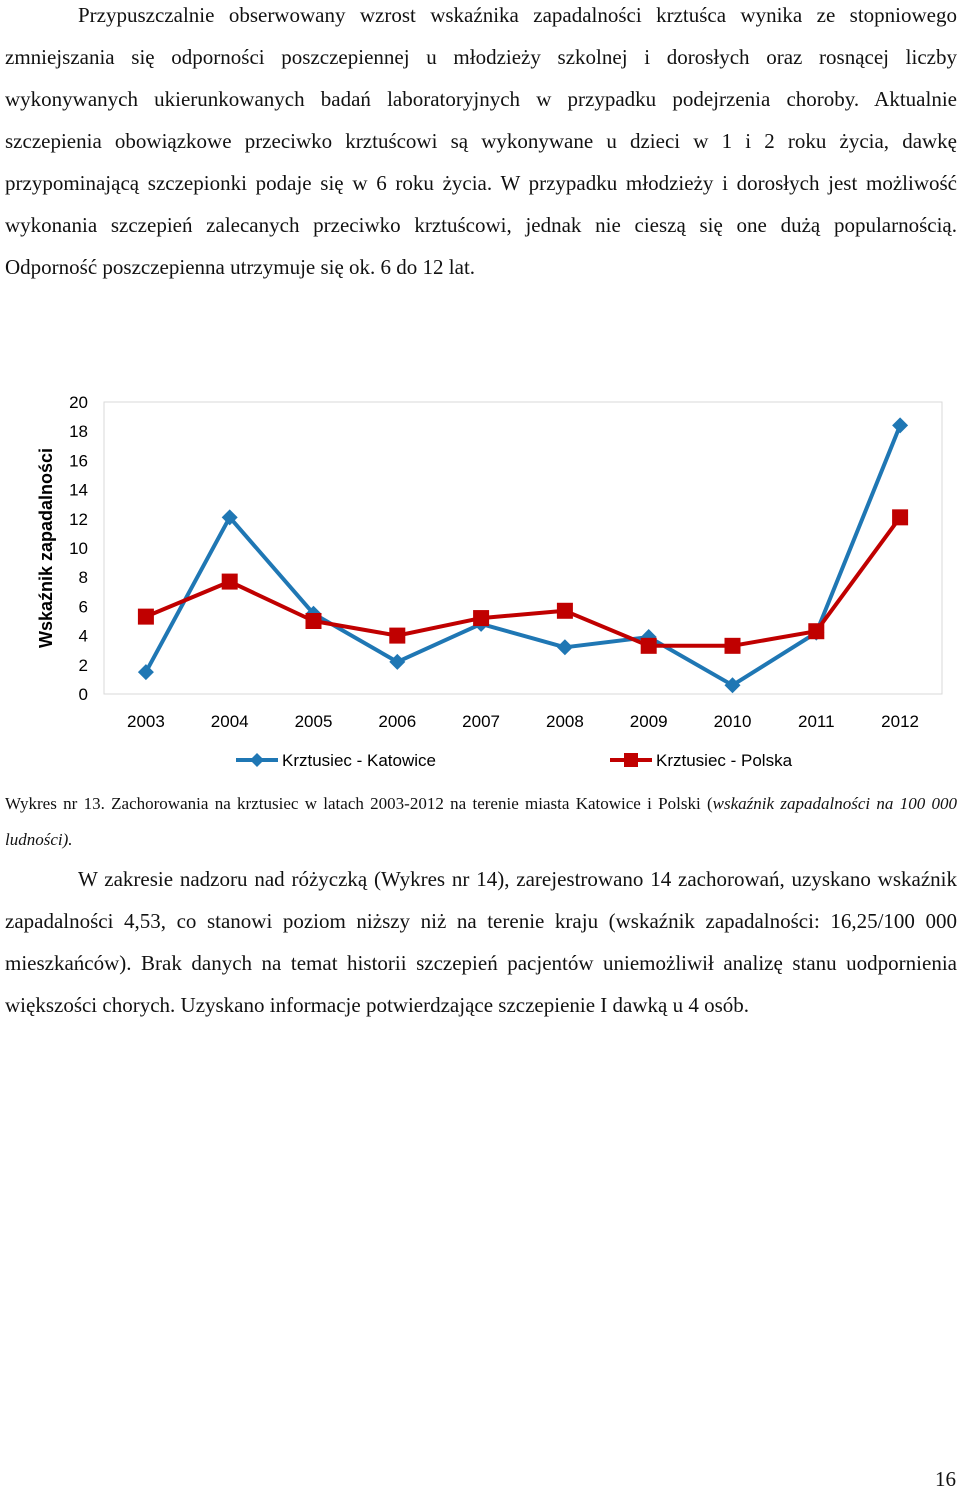 The height and width of the screenshot is (1497, 960). What do you see at coordinates (83, 636) in the screenshot?
I see `y-tick-label: 4` at bounding box center [83, 636].